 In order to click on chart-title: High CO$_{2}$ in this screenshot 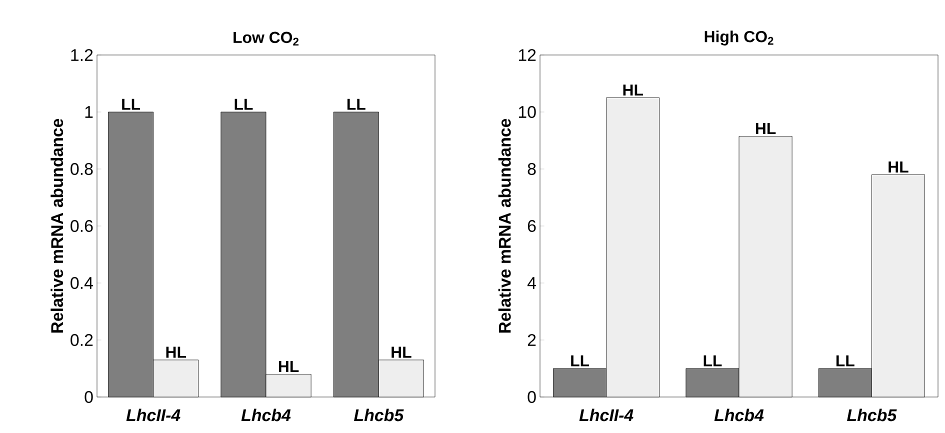, I will do `click(739, 38)`.